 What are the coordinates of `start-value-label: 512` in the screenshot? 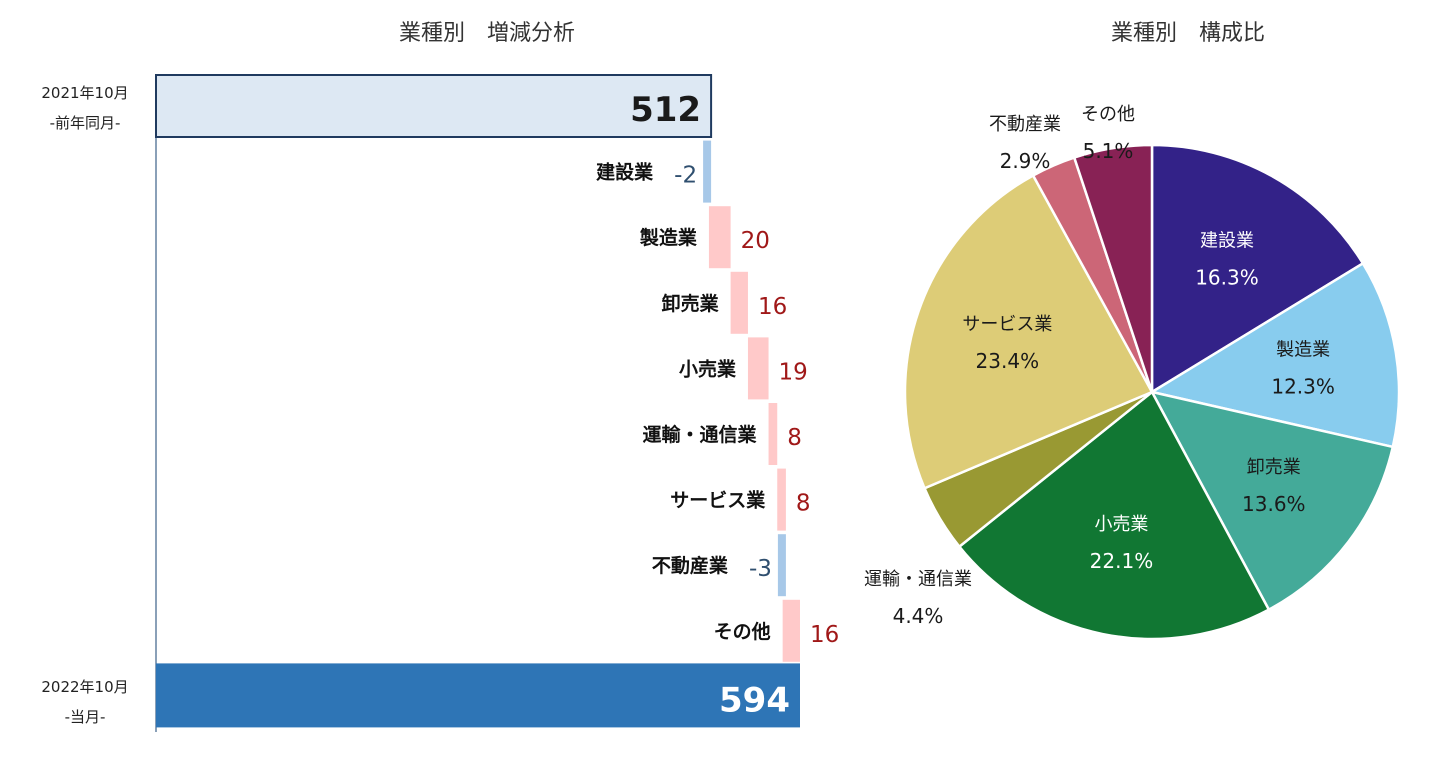 It's located at (665, 110).